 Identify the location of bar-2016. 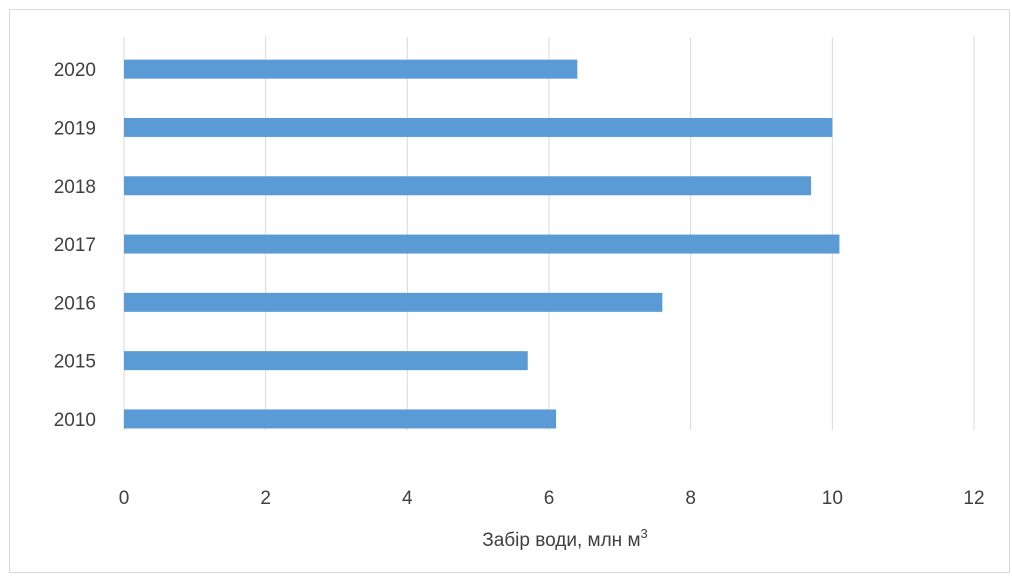
(393, 302).